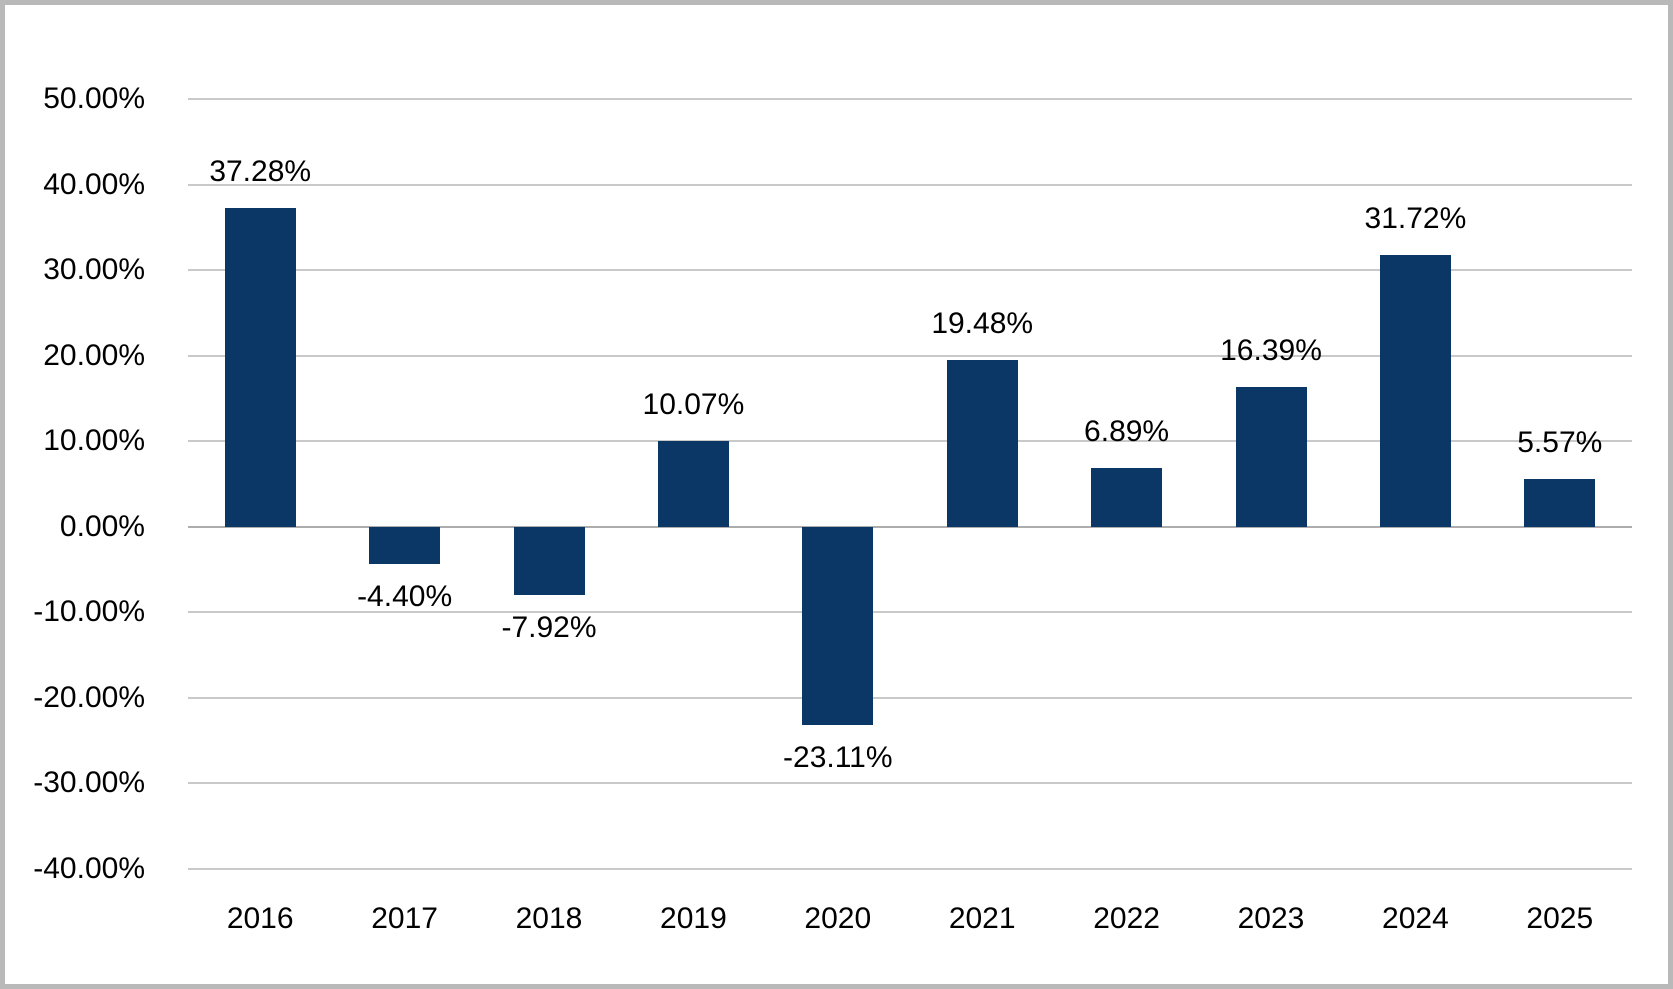 The height and width of the screenshot is (989, 1673). What do you see at coordinates (982, 443) in the screenshot?
I see `bar-2021` at bounding box center [982, 443].